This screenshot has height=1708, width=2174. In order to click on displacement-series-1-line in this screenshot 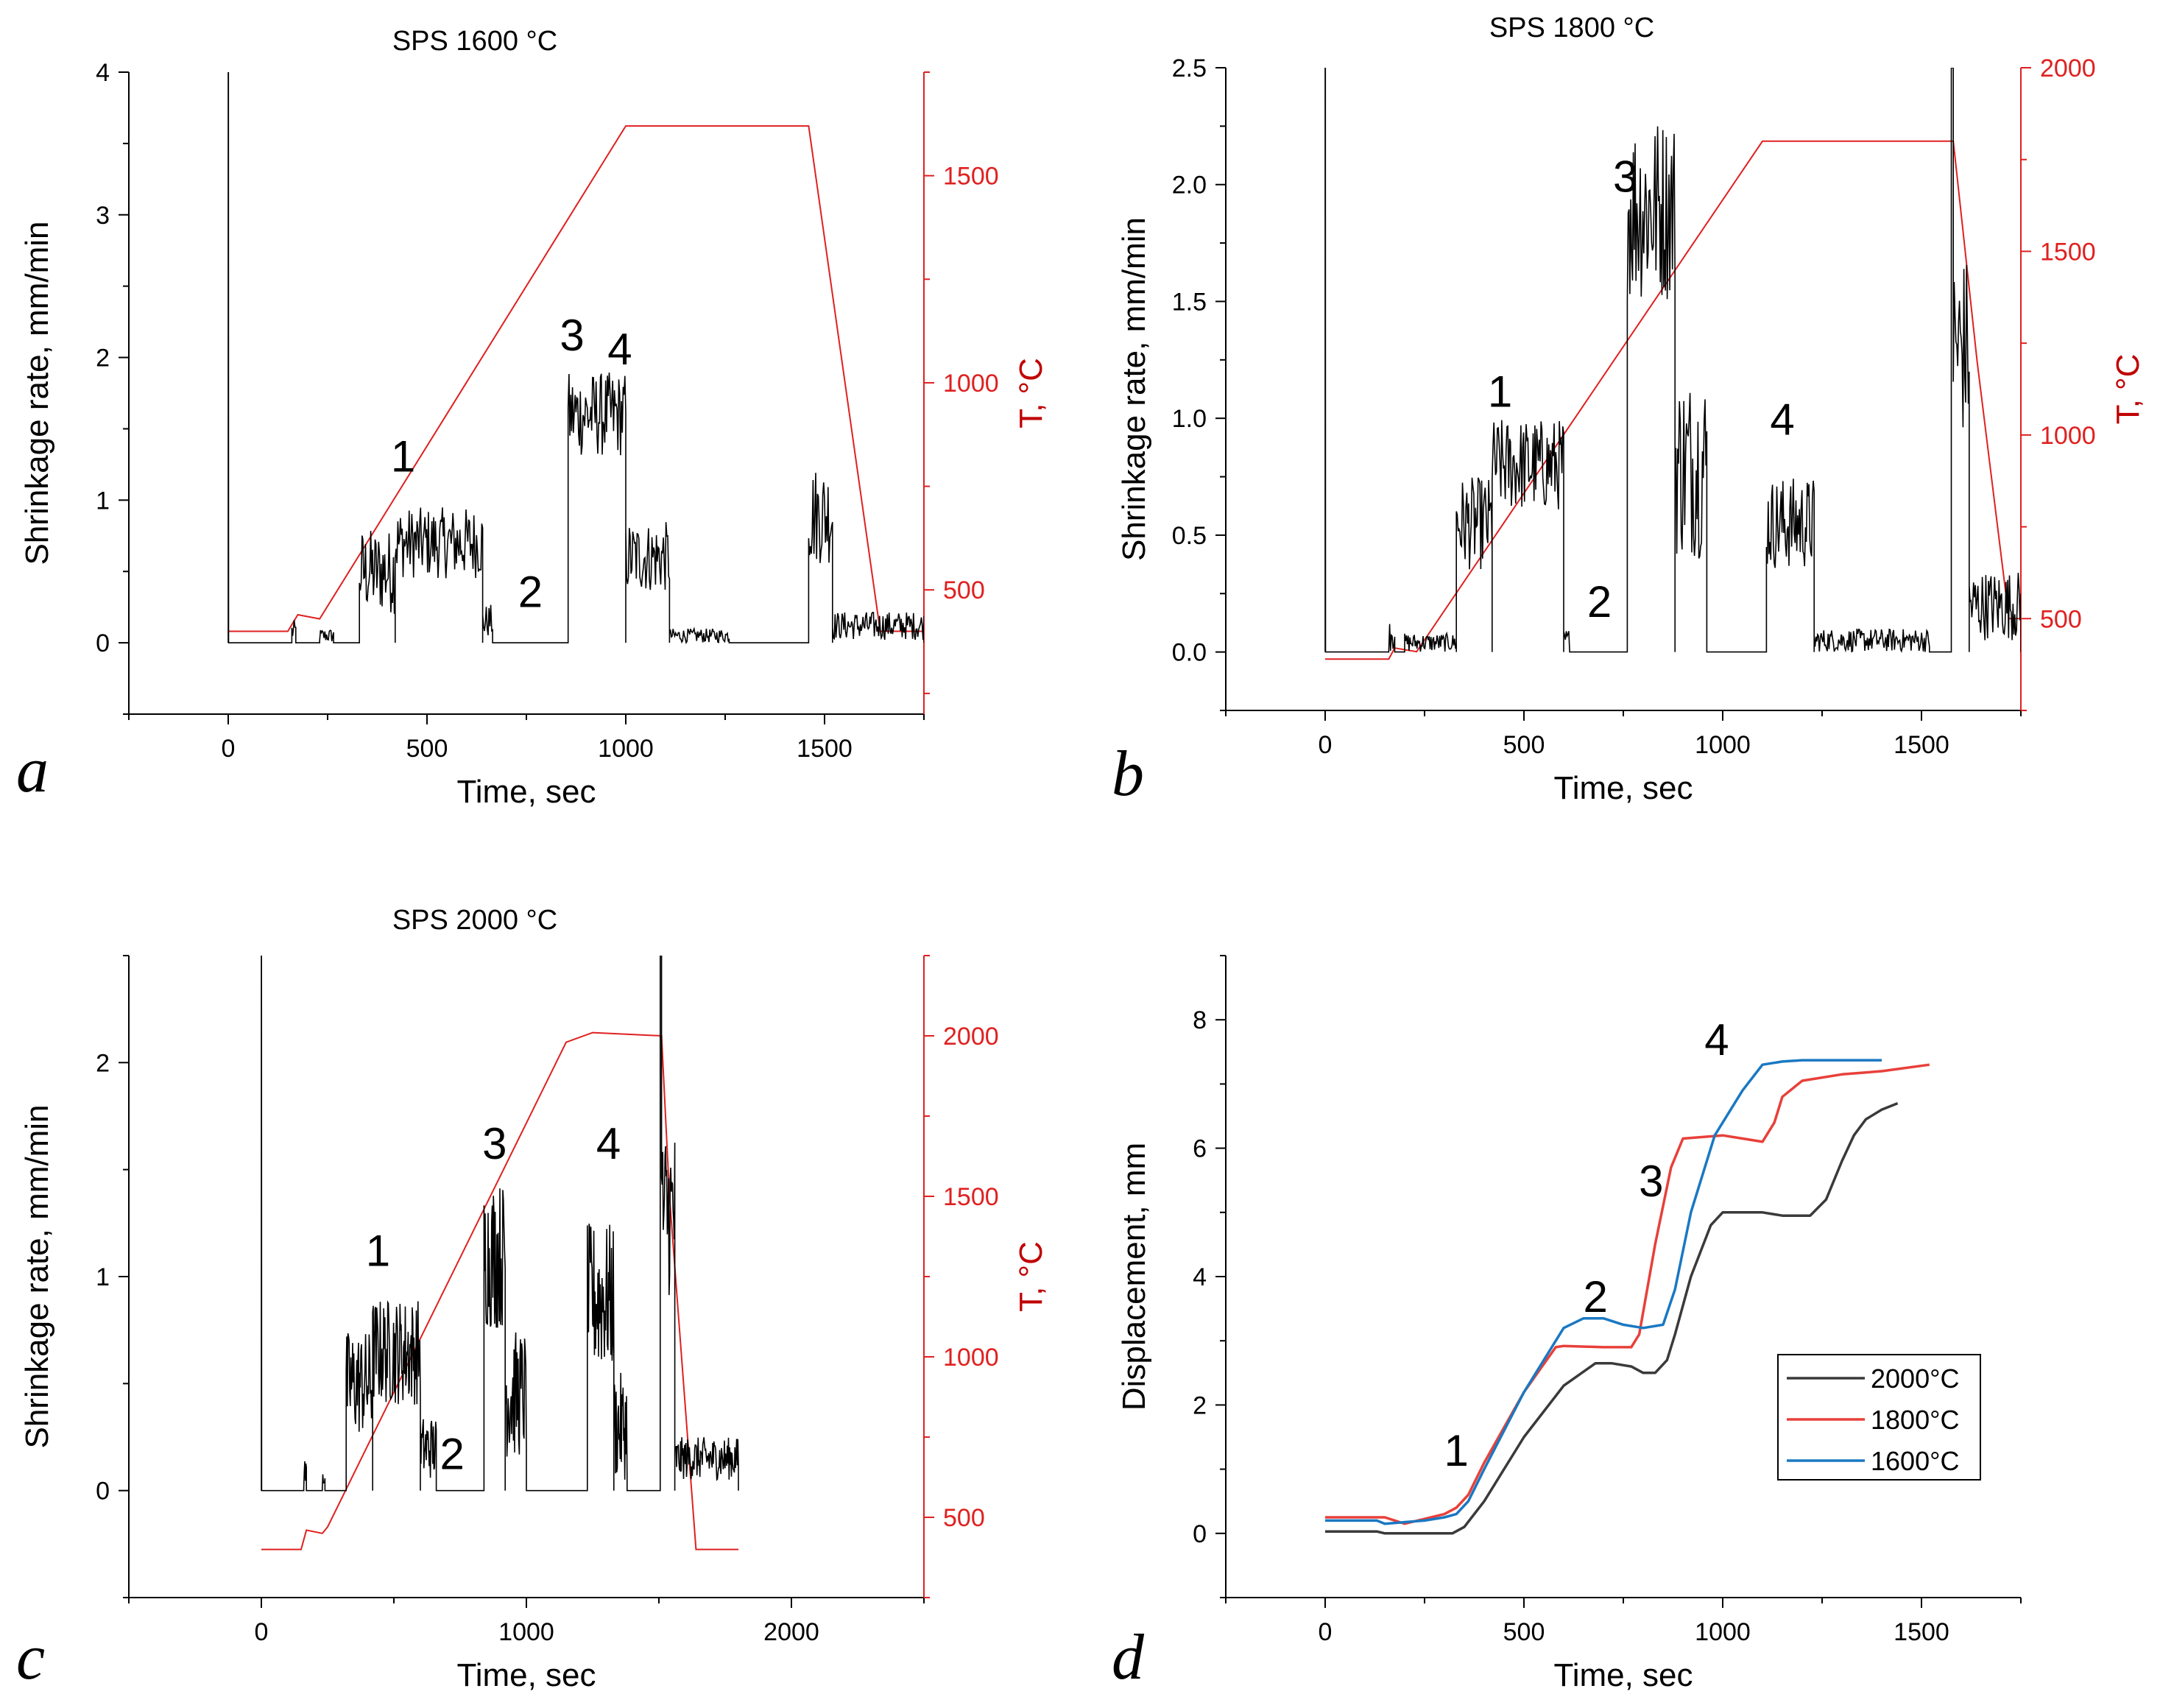, I will do `click(1612, 1318)`.